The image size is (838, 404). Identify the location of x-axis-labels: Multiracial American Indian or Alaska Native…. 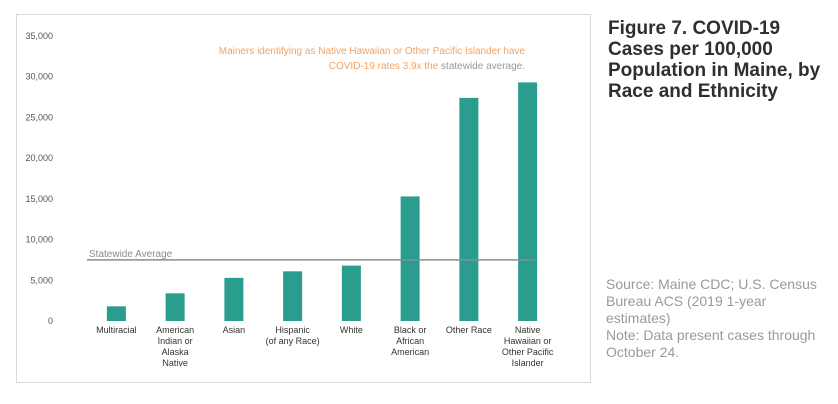
(325, 346).